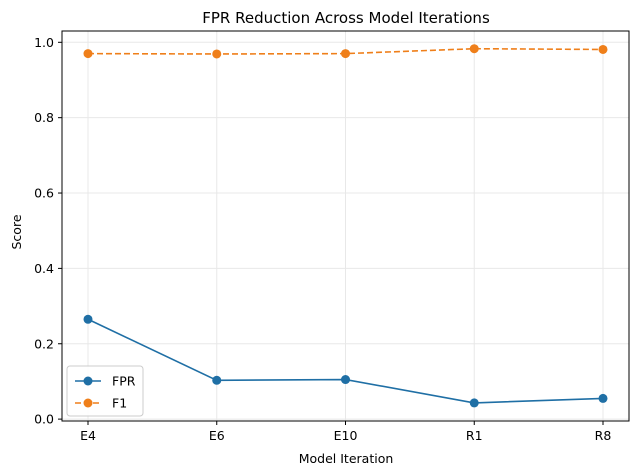 This screenshot has height=476, width=640. What do you see at coordinates (124, 381) in the screenshot?
I see `legend-label-fpr: FPR` at bounding box center [124, 381].